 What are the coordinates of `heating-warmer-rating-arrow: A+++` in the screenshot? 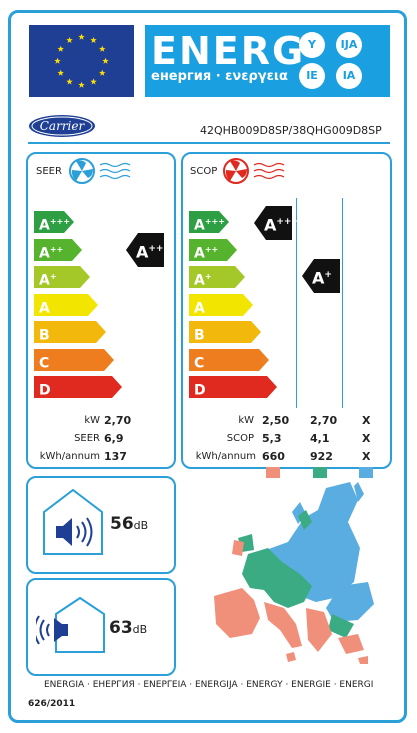 It's located at (276, 223).